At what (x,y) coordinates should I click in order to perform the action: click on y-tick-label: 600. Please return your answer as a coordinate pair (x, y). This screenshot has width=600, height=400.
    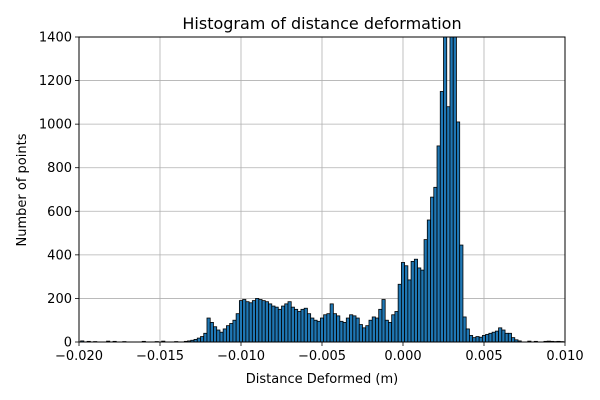
    Looking at the image, I should click on (59, 212).